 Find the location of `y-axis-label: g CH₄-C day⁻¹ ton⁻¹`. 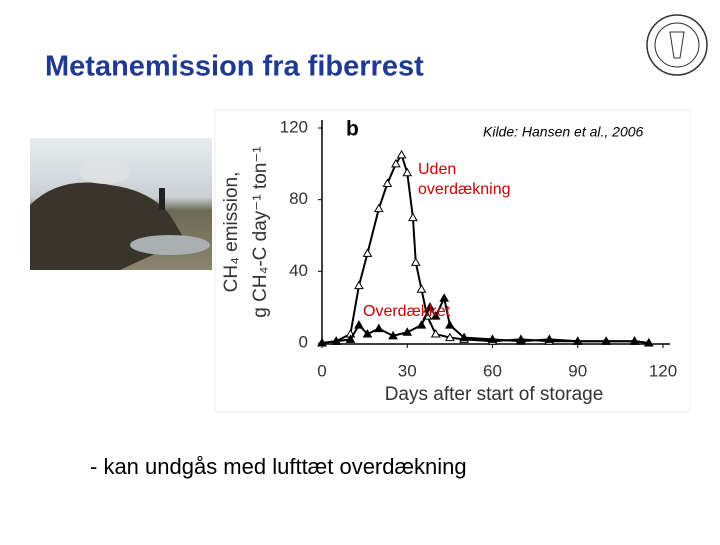

y-axis-label: g CH₄-C day⁻¹ ton⁻¹ is located at coordinates (260, 231).